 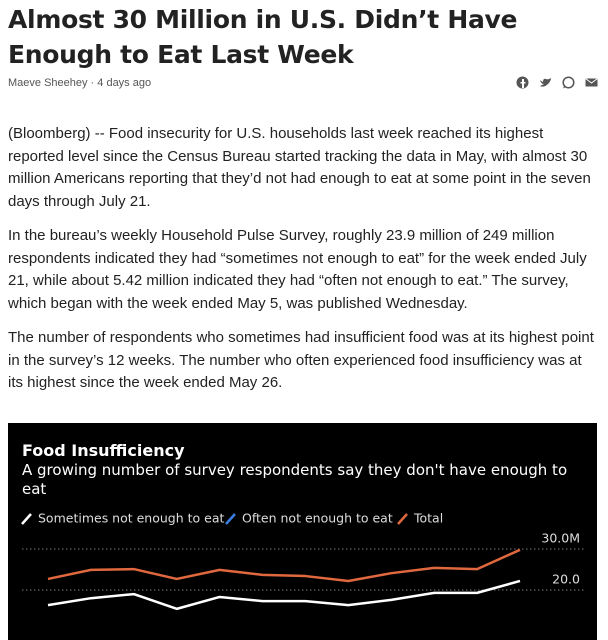 What do you see at coordinates (591, 82) in the screenshot?
I see `mail-icon` at bounding box center [591, 82].